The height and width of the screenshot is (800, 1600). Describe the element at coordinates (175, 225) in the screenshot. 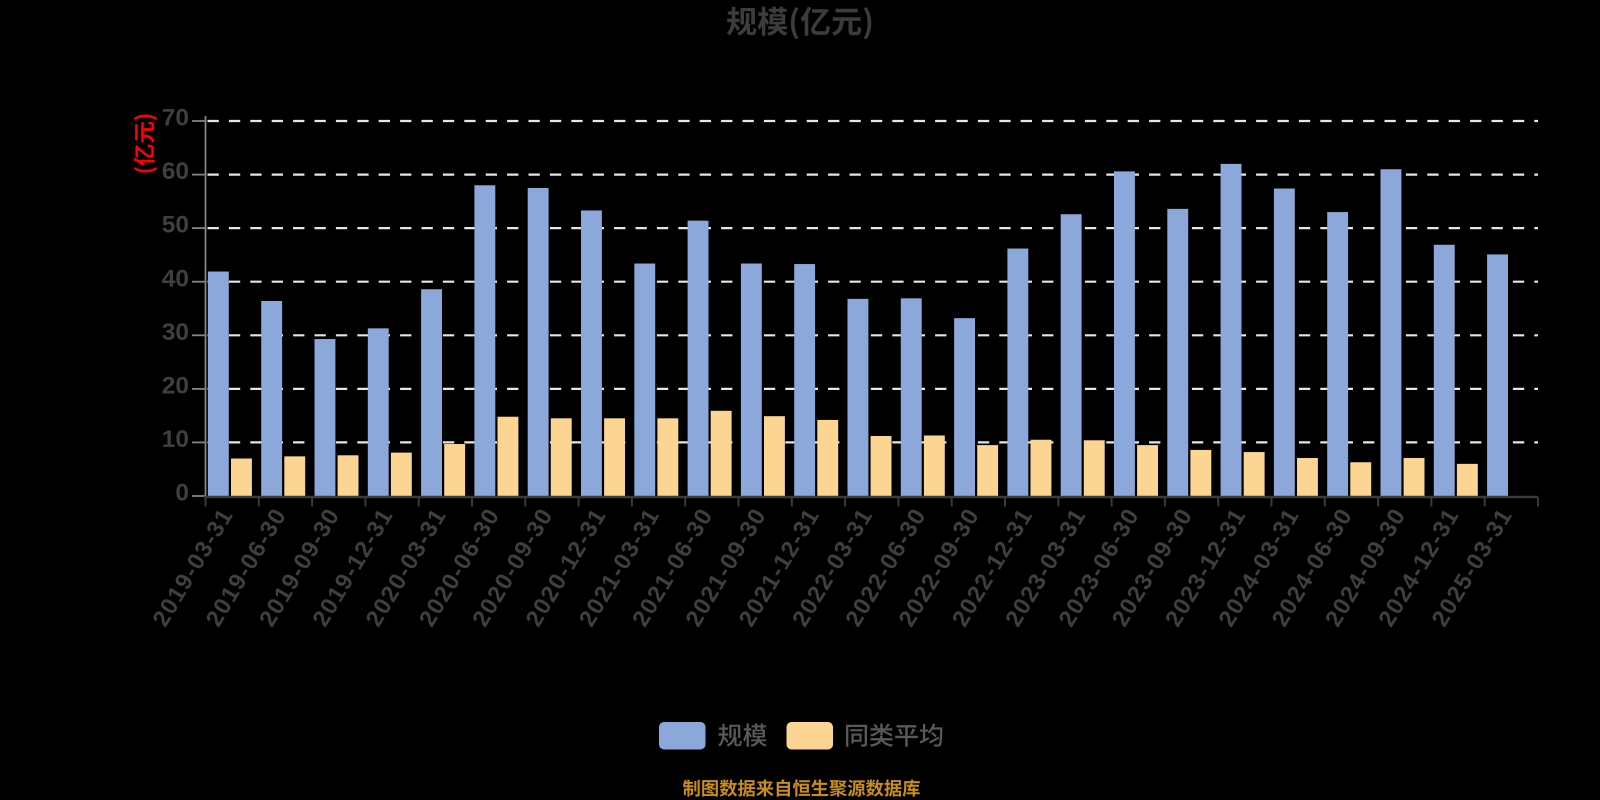

I see `svg-text: 50` at that location.